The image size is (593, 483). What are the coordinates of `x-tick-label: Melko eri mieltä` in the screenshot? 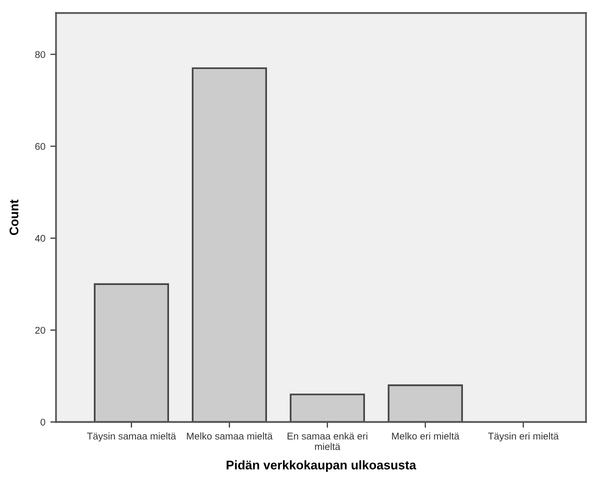 It's located at (426, 436).